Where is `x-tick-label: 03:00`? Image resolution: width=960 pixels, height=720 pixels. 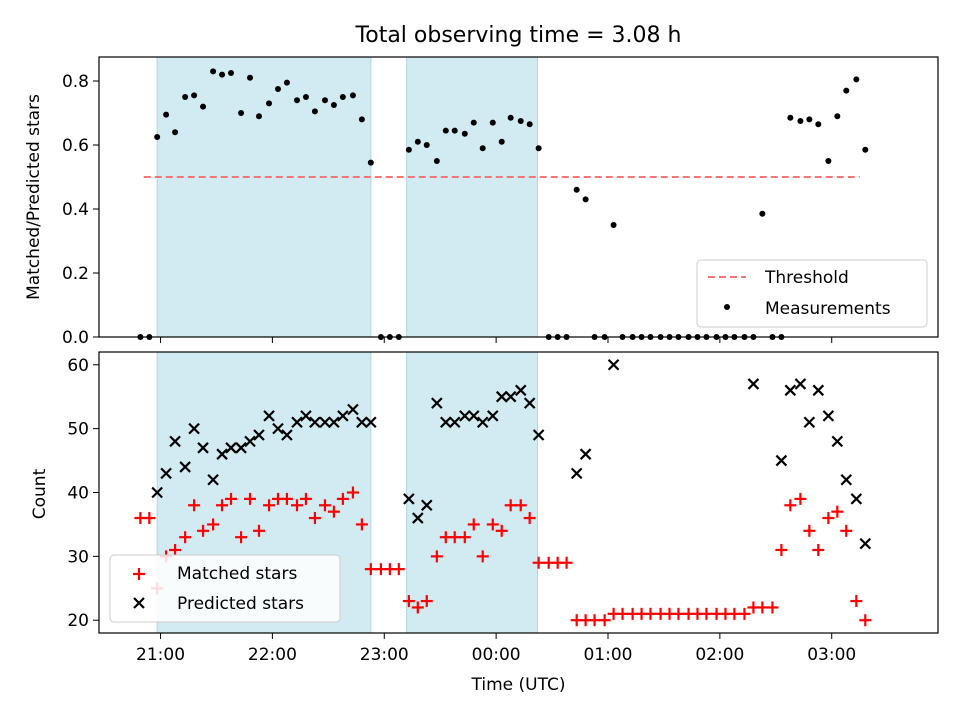
x-tick-label: 03:00 is located at coordinates (831, 655).